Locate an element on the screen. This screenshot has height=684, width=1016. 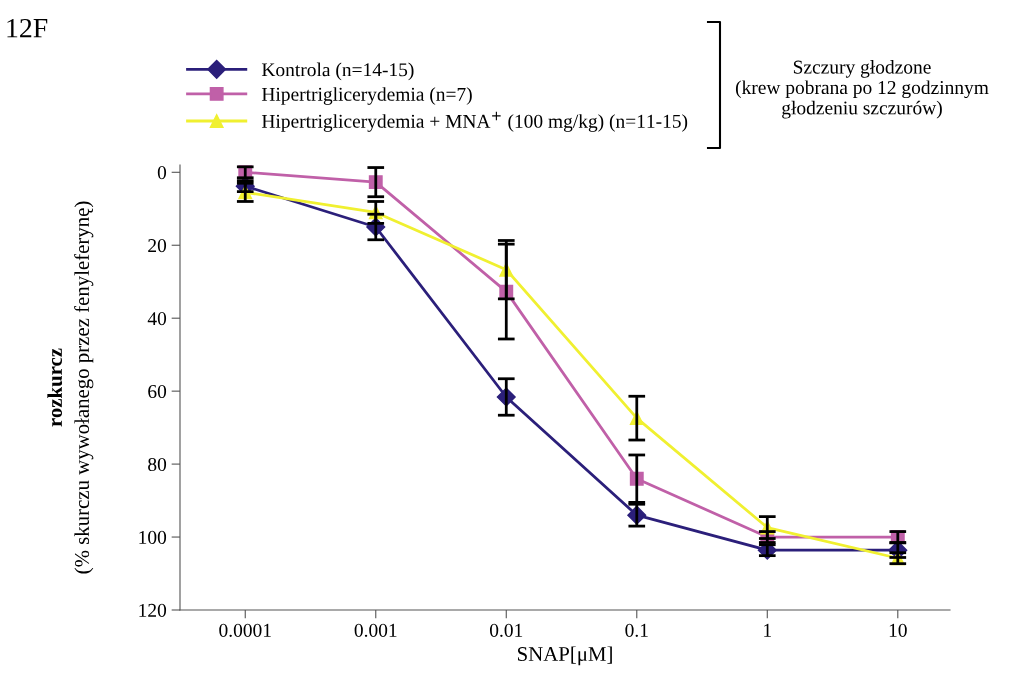
x-tick-label: 0.0001 is located at coordinates (245, 630).